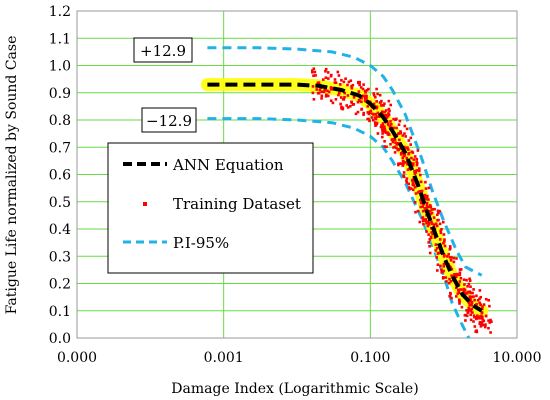 The height and width of the screenshot is (400, 550). What do you see at coordinates (60, 67) in the screenshot?
I see `y-tick-label: 1.0` at bounding box center [60, 67].